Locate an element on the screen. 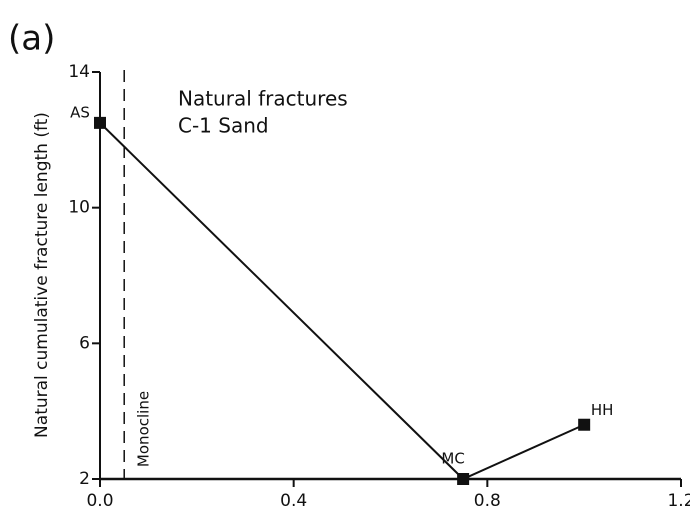  y-tick-label: 2 is located at coordinates (84, 479).